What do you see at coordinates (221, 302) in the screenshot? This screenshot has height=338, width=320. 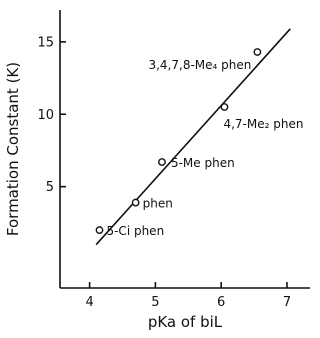 I see `x-tick-label: 6` at bounding box center [221, 302].